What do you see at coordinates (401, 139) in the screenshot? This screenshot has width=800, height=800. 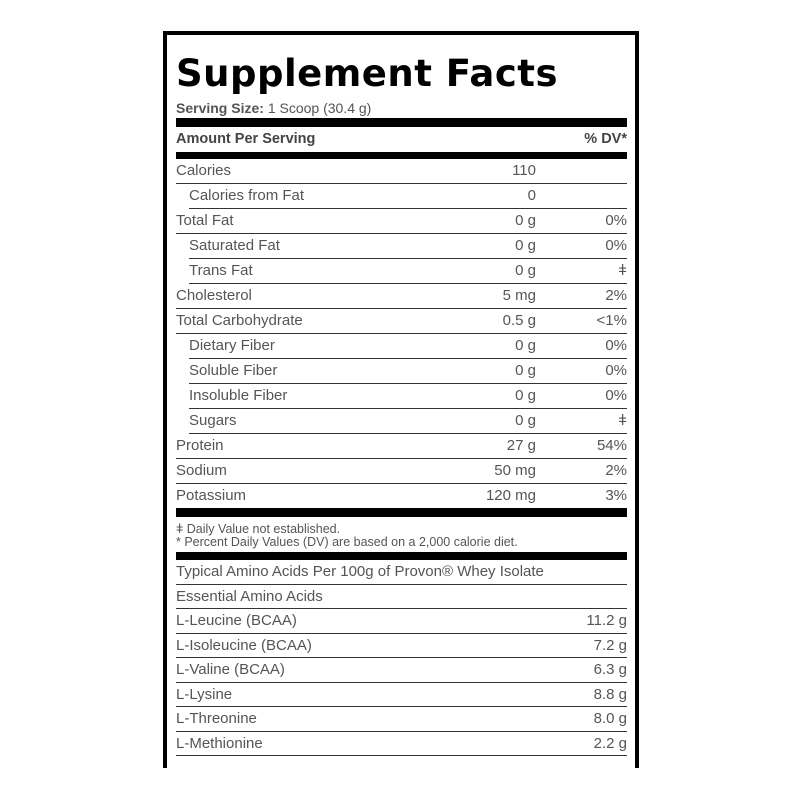 I see `amount-header: Amount Per Serving % DV*` at bounding box center [401, 139].